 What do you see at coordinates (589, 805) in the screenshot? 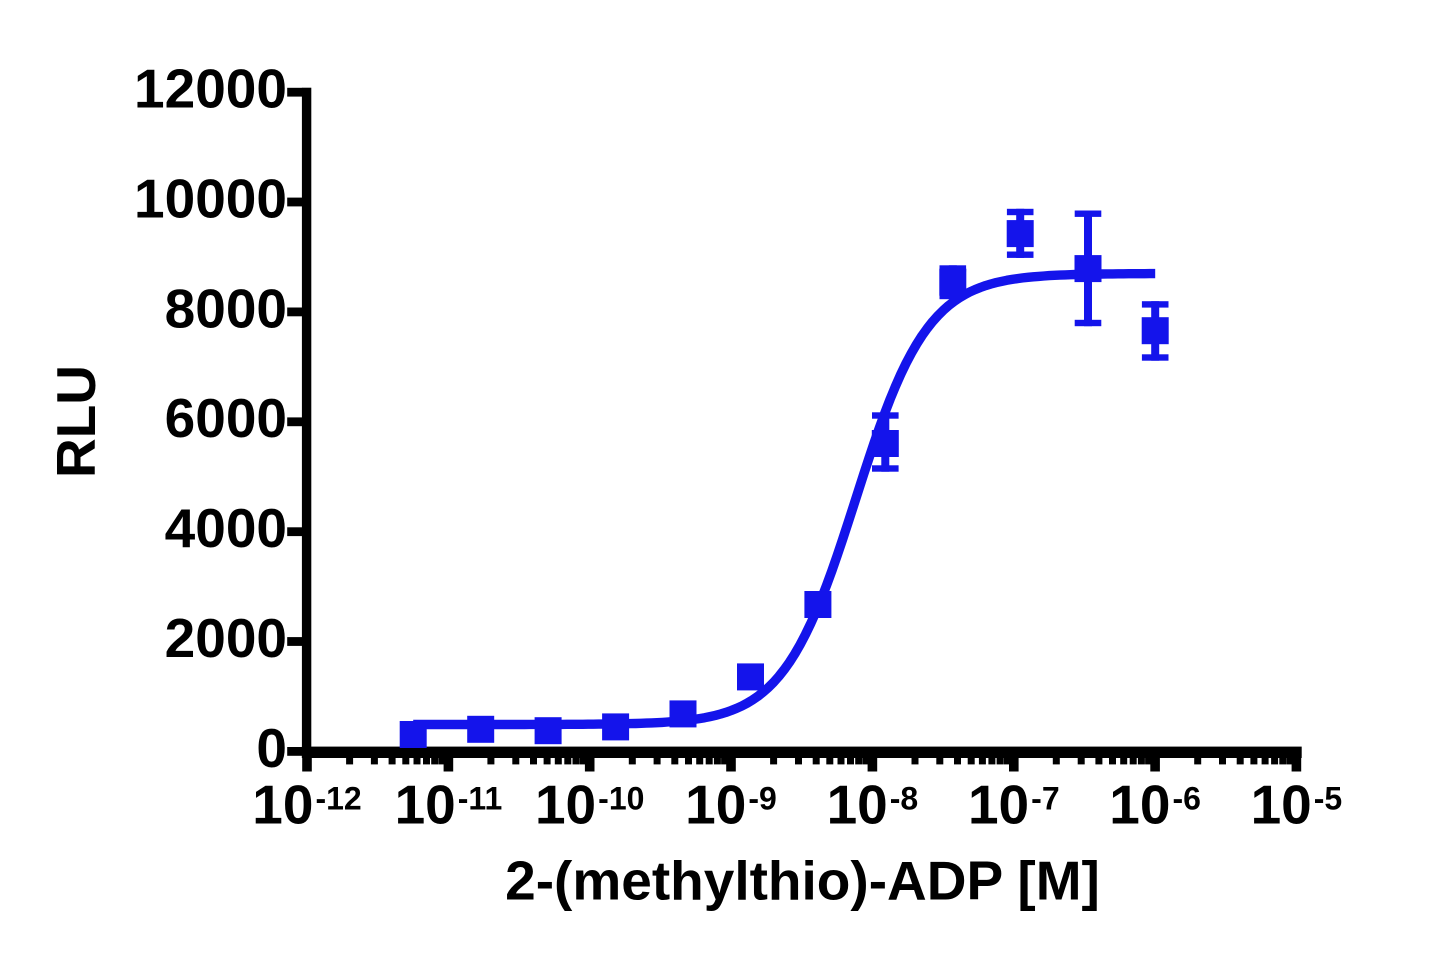
I see `svg-text: 10-10` at bounding box center [589, 805].